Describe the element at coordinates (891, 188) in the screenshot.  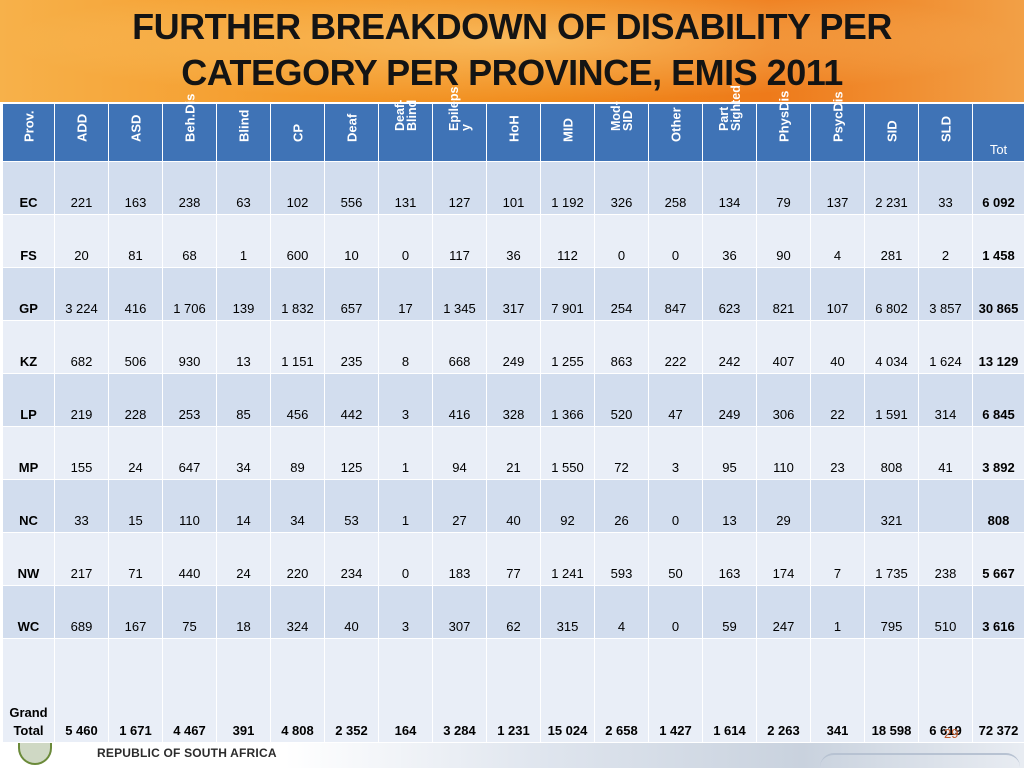
I see `value-cell: 2 231` at that location.